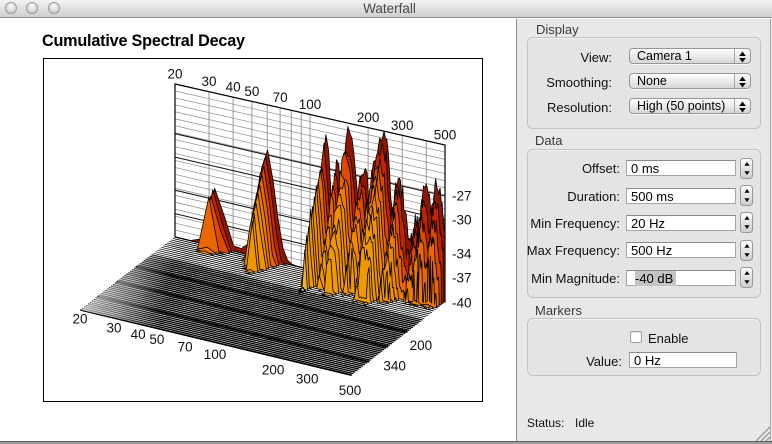 This screenshot has width=772, height=444. What do you see at coordinates (394, 366) in the screenshot?
I see `svg-text: 340` at bounding box center [394, 366].